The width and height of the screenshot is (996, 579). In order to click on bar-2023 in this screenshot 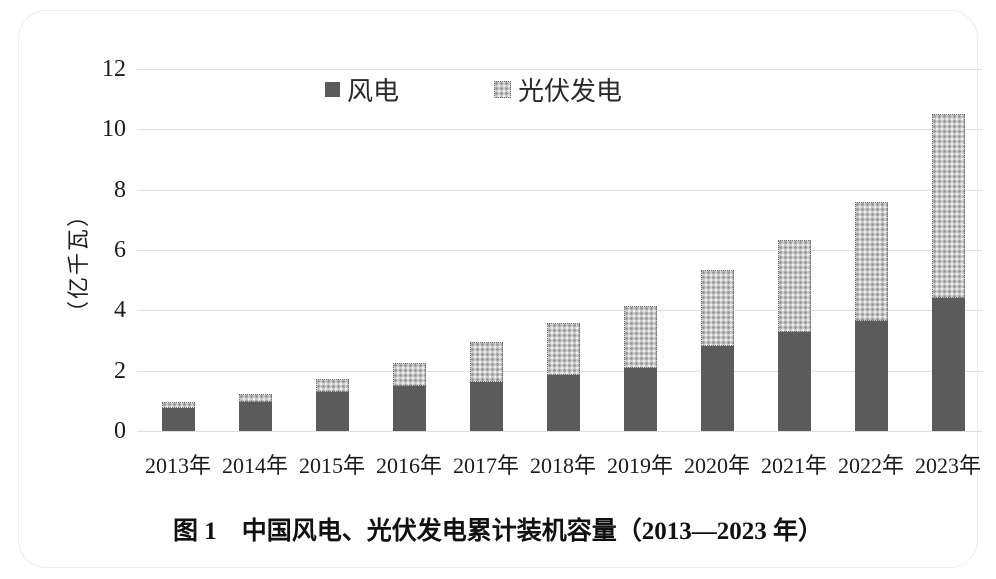, I will do `click(948, 272)`.